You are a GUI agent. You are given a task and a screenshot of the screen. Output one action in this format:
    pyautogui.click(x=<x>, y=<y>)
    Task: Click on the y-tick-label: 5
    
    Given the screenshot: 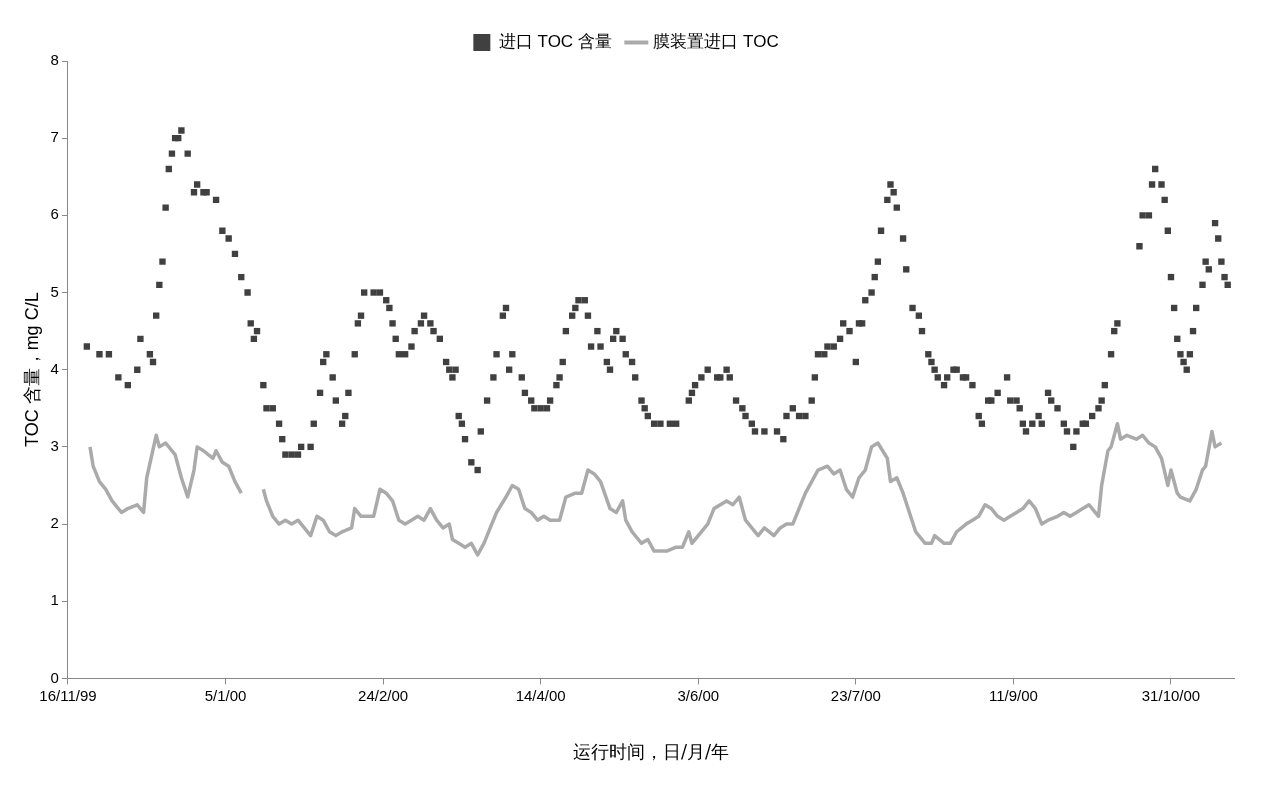 What is the action you would take?
    pyautogui.click(x=54, y=291)
    